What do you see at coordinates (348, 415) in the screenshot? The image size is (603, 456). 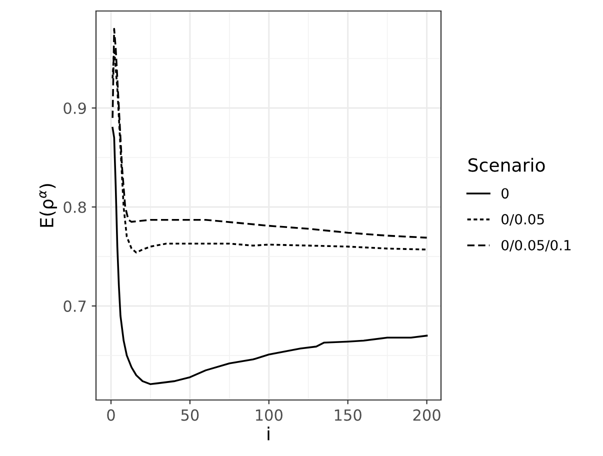 I see `x-tick-label: 150` at bounding box center [348, 415].